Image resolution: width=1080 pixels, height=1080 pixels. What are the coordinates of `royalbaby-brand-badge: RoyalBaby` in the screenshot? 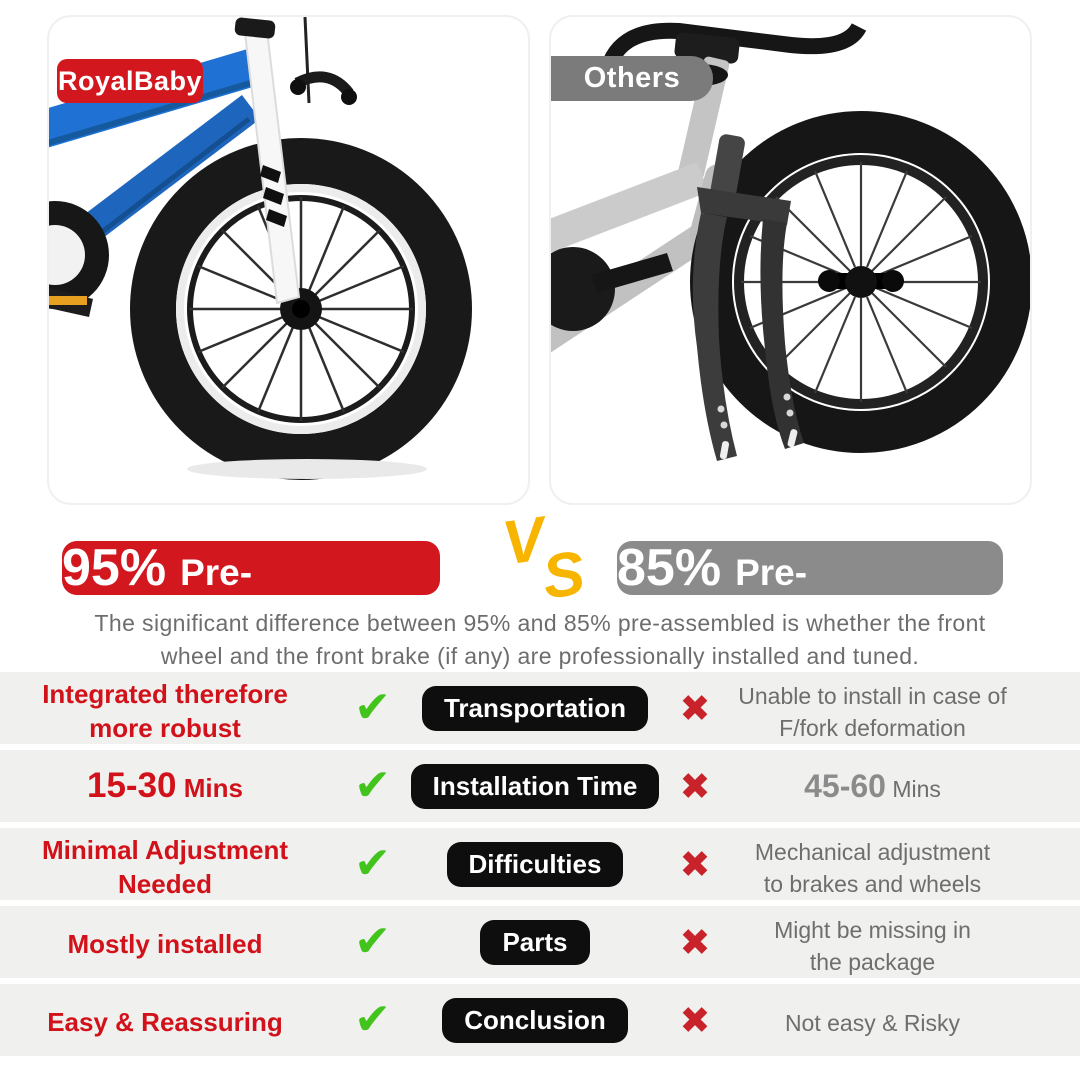 It's located at (130, 81).